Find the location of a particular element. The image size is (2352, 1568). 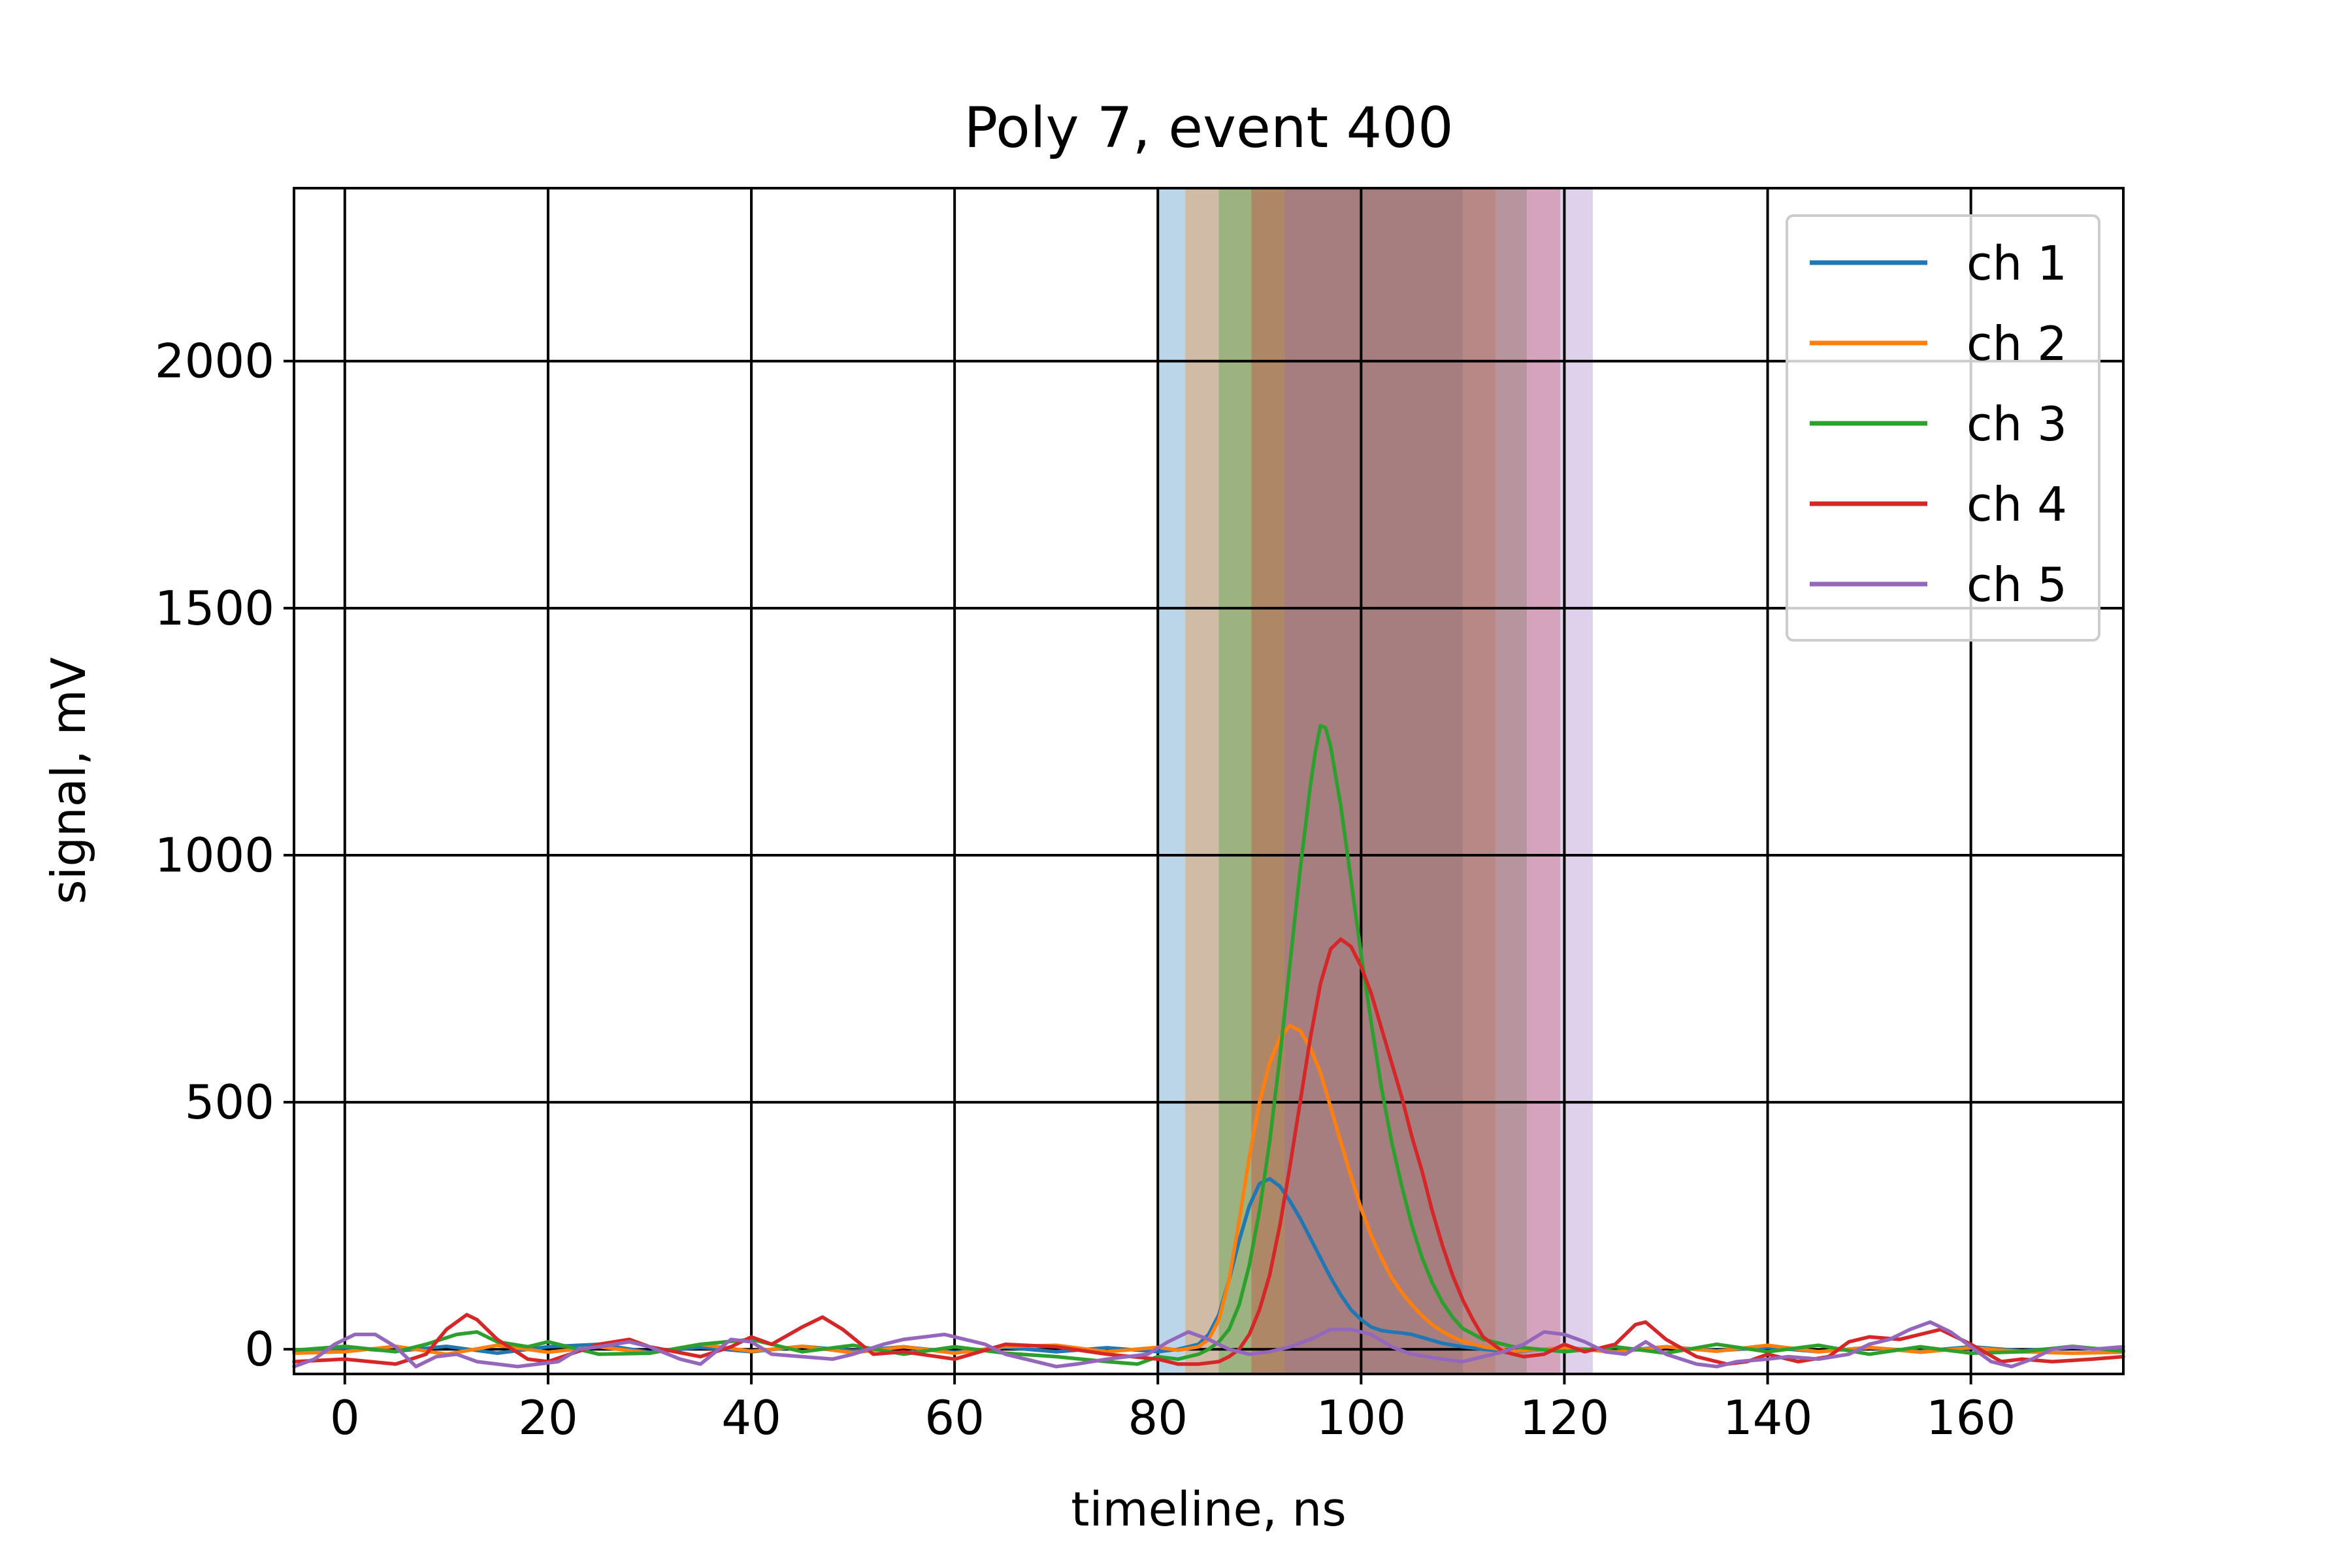

legend-label-ch-3: ch 3 is located at coordinates (2017, 424).